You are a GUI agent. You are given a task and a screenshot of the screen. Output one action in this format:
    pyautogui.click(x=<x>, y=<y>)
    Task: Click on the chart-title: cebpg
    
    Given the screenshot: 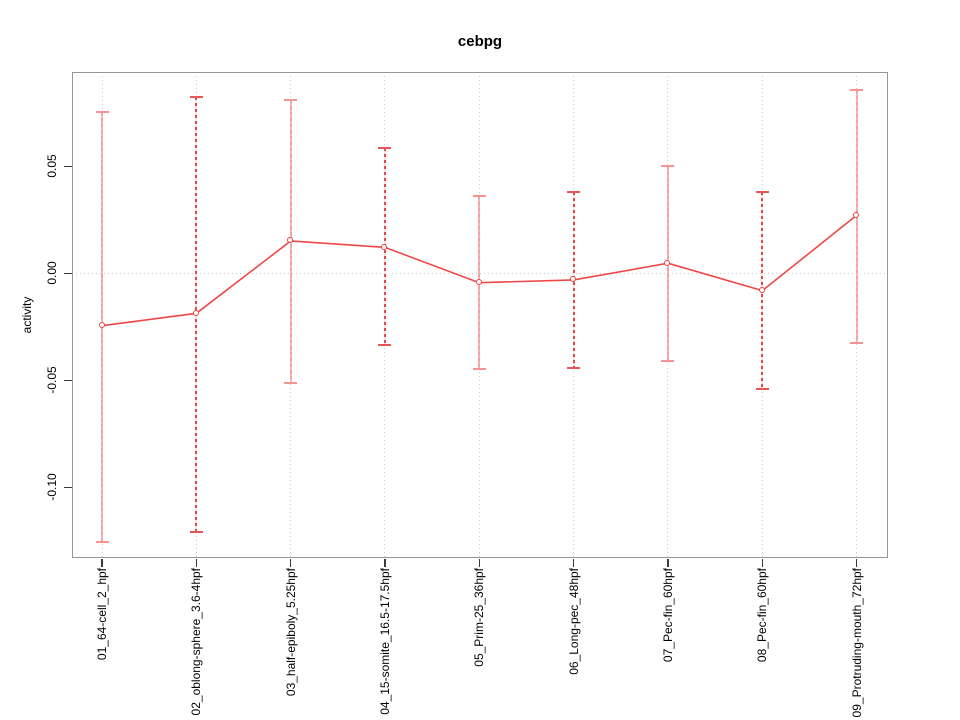 What is the action you would take?
    pyautogui.click(x=480, y=41)
    